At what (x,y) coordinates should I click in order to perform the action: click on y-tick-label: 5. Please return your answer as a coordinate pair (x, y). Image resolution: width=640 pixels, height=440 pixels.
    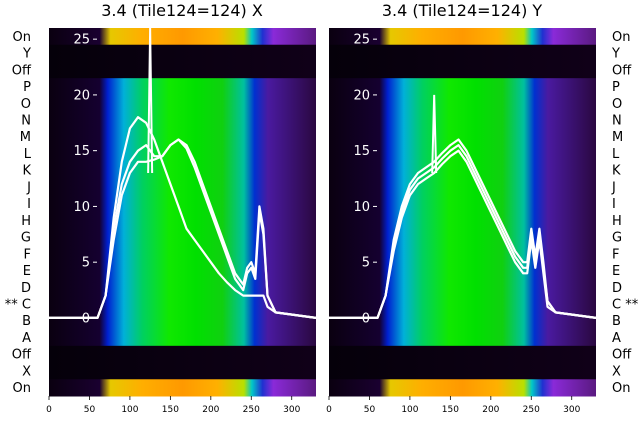
    Looking at the image, I should click on (86, 263).